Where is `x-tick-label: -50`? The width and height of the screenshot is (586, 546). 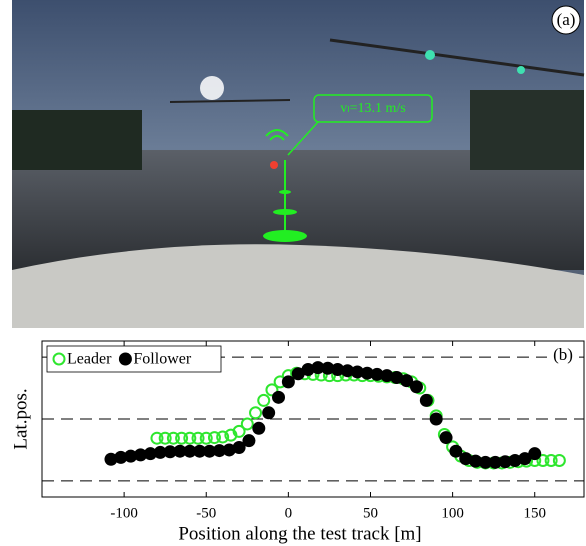
x-tick-label: -50 is located at coordinates (206, 513).